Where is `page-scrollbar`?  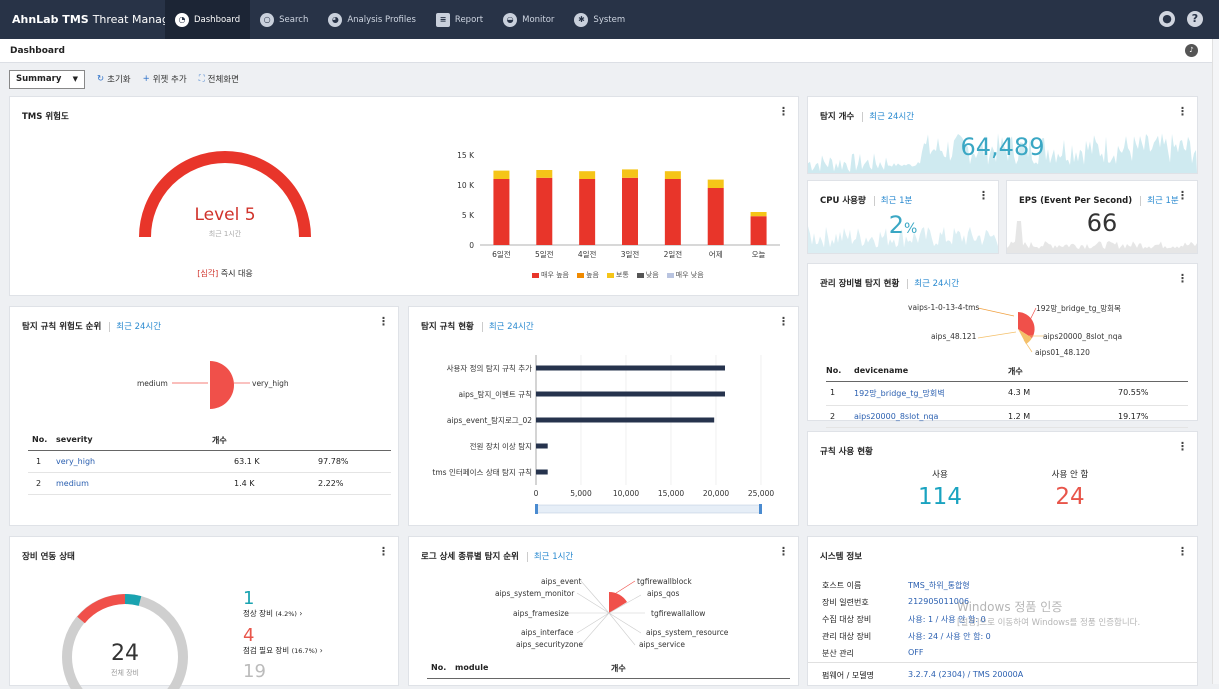
page-scrollbar is located at coordinates (1215, 361).